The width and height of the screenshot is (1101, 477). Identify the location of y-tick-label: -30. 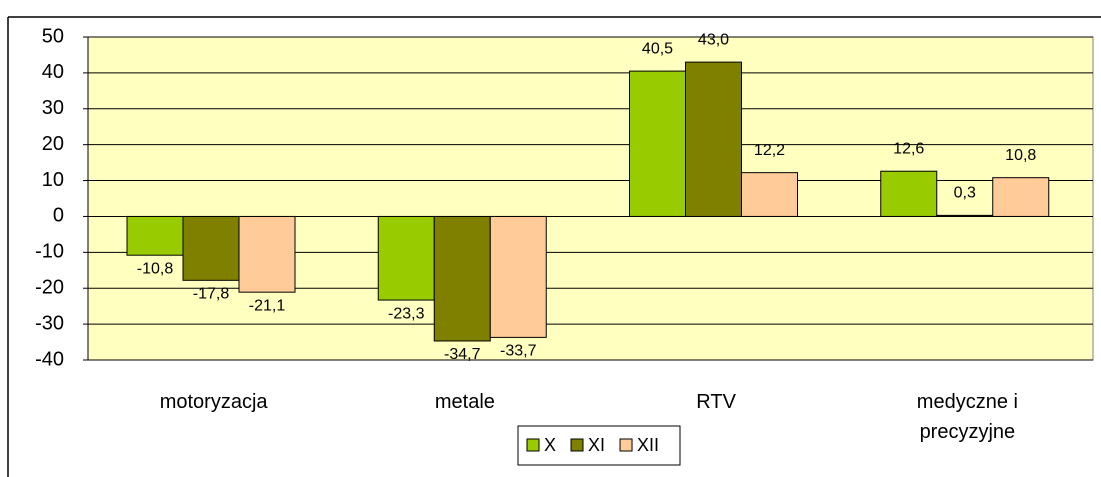
(49, 323).